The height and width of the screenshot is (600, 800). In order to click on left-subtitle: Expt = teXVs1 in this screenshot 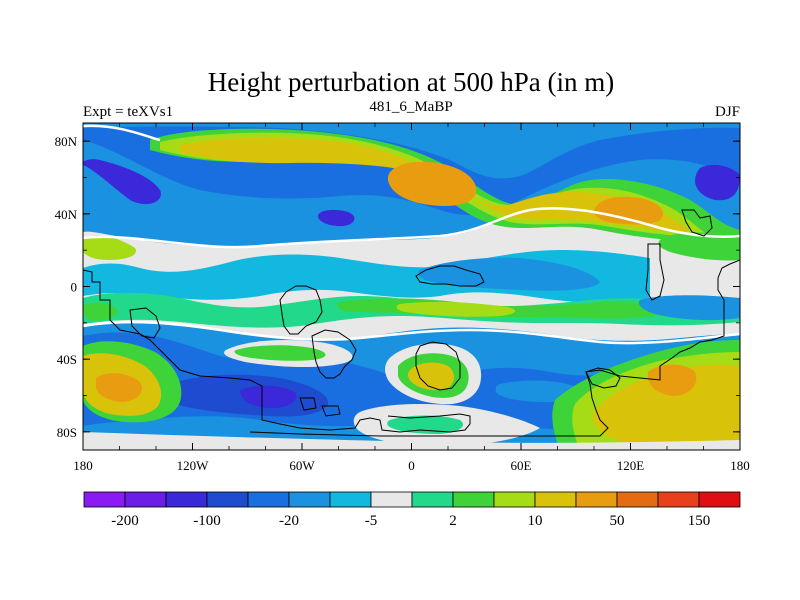, I will do `click(128, 112)`.